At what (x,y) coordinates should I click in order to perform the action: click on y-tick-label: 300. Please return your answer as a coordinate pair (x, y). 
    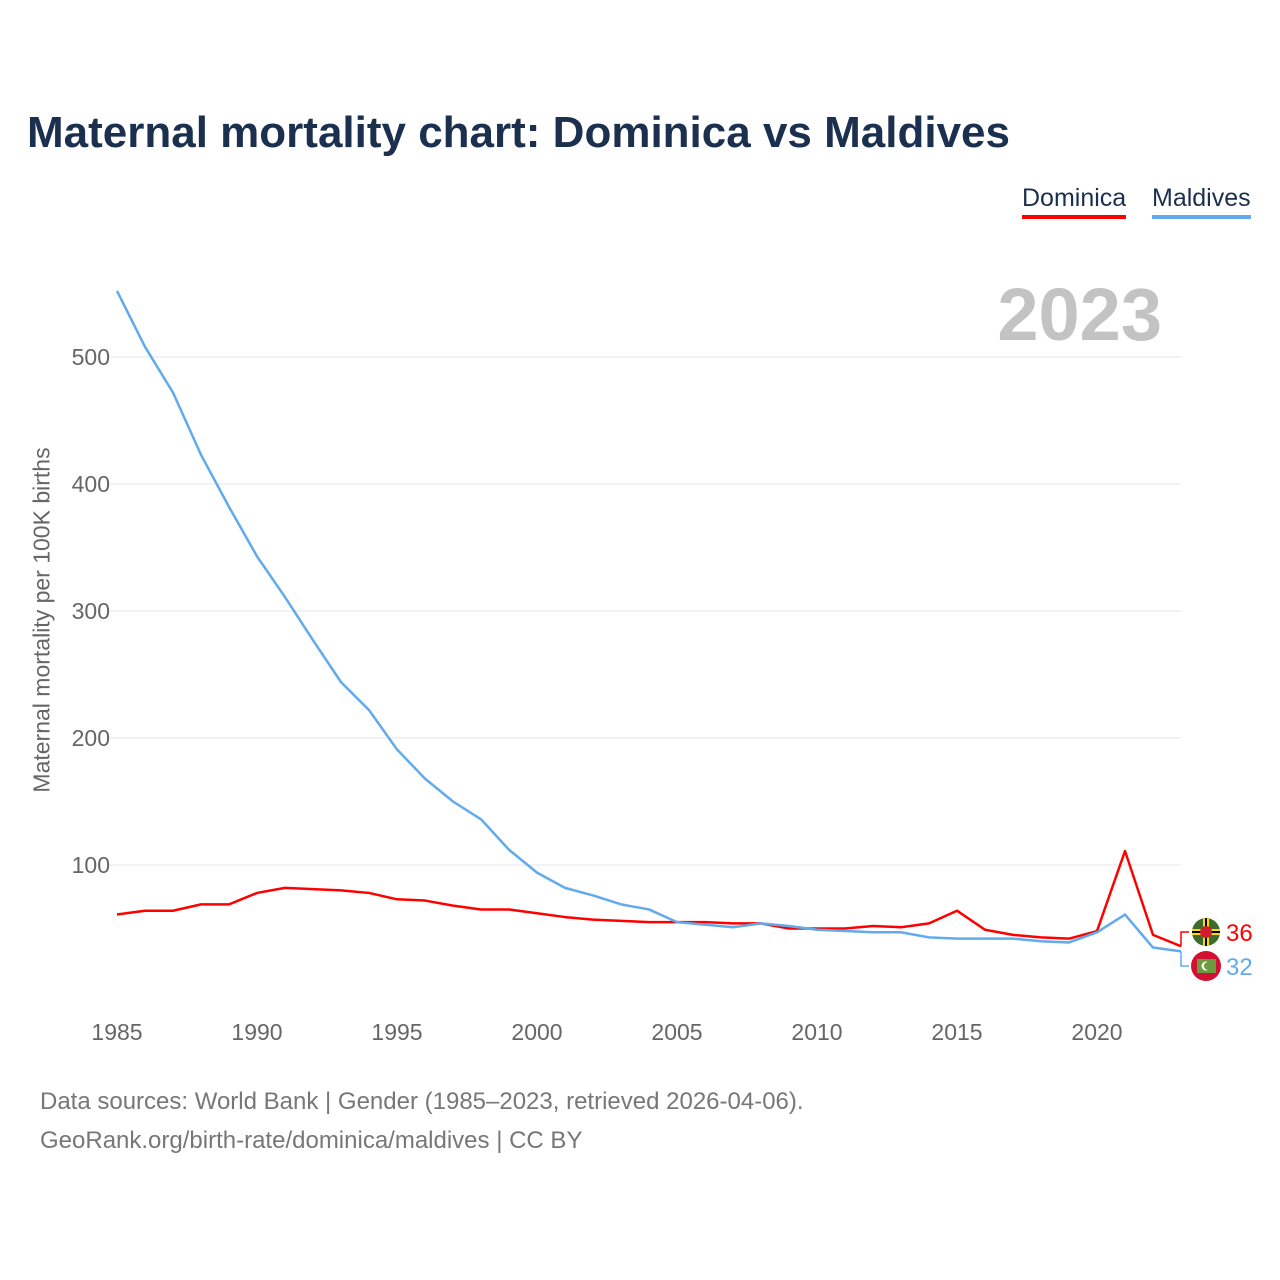
    Looking at the image, I should click on (91, 611).